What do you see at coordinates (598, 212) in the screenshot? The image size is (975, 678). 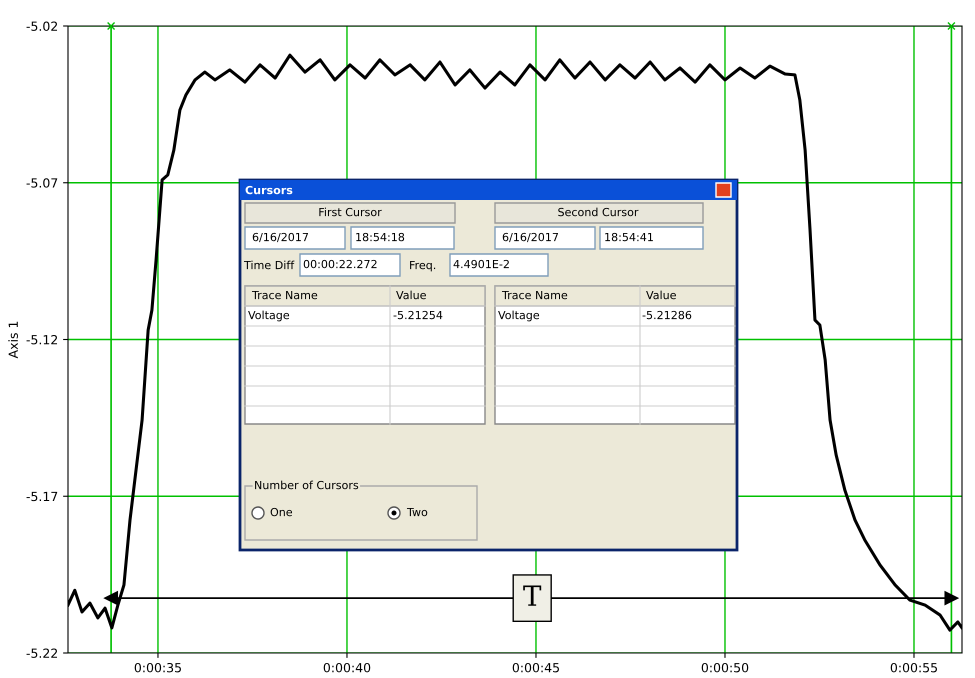 I see `annotation: Second Cursor` at bounding box center [598, 212].